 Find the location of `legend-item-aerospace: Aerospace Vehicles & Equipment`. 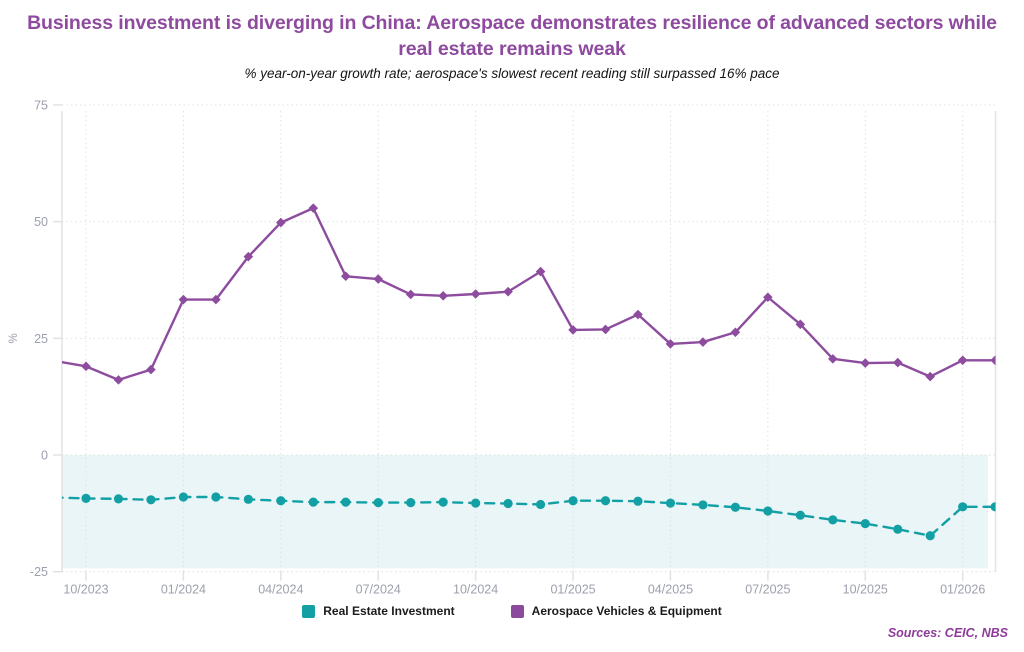

legend-item-aerospace: Aerospace Vehicles & Equipment is located at coordinates (616, 611).